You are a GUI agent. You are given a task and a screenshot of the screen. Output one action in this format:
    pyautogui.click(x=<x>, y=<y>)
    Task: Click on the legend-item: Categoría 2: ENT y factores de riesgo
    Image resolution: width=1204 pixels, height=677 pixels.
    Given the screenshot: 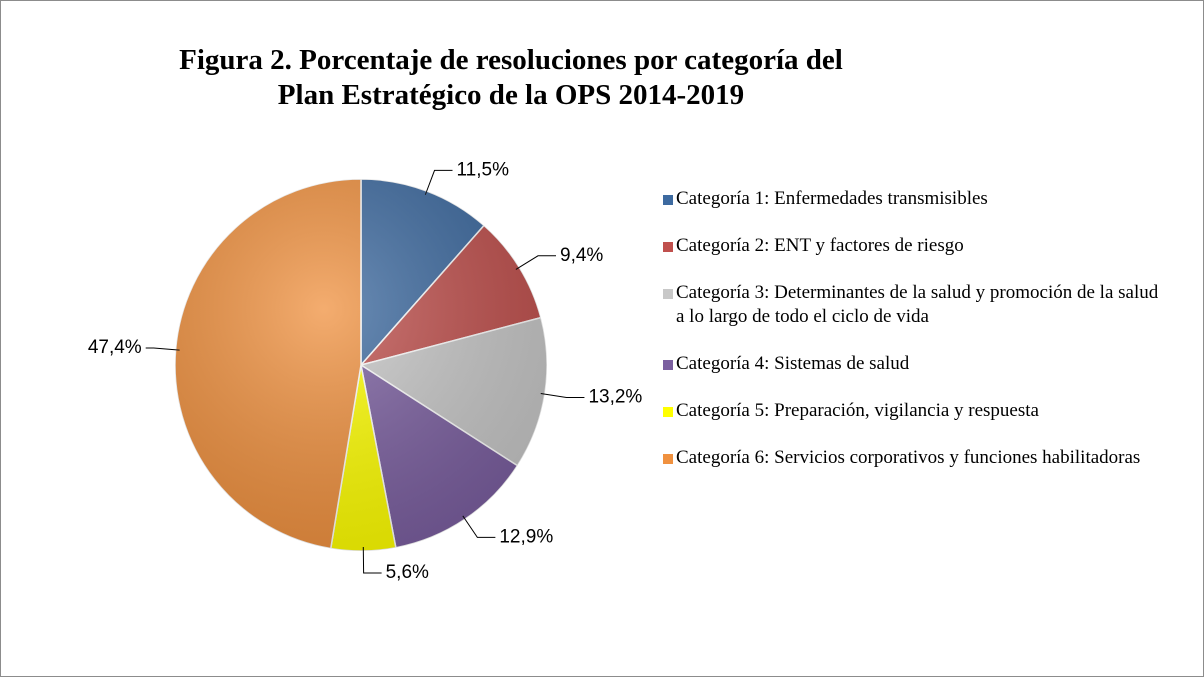 What is the action you would take?
    pyautogui.click(x=913, y=246)
    